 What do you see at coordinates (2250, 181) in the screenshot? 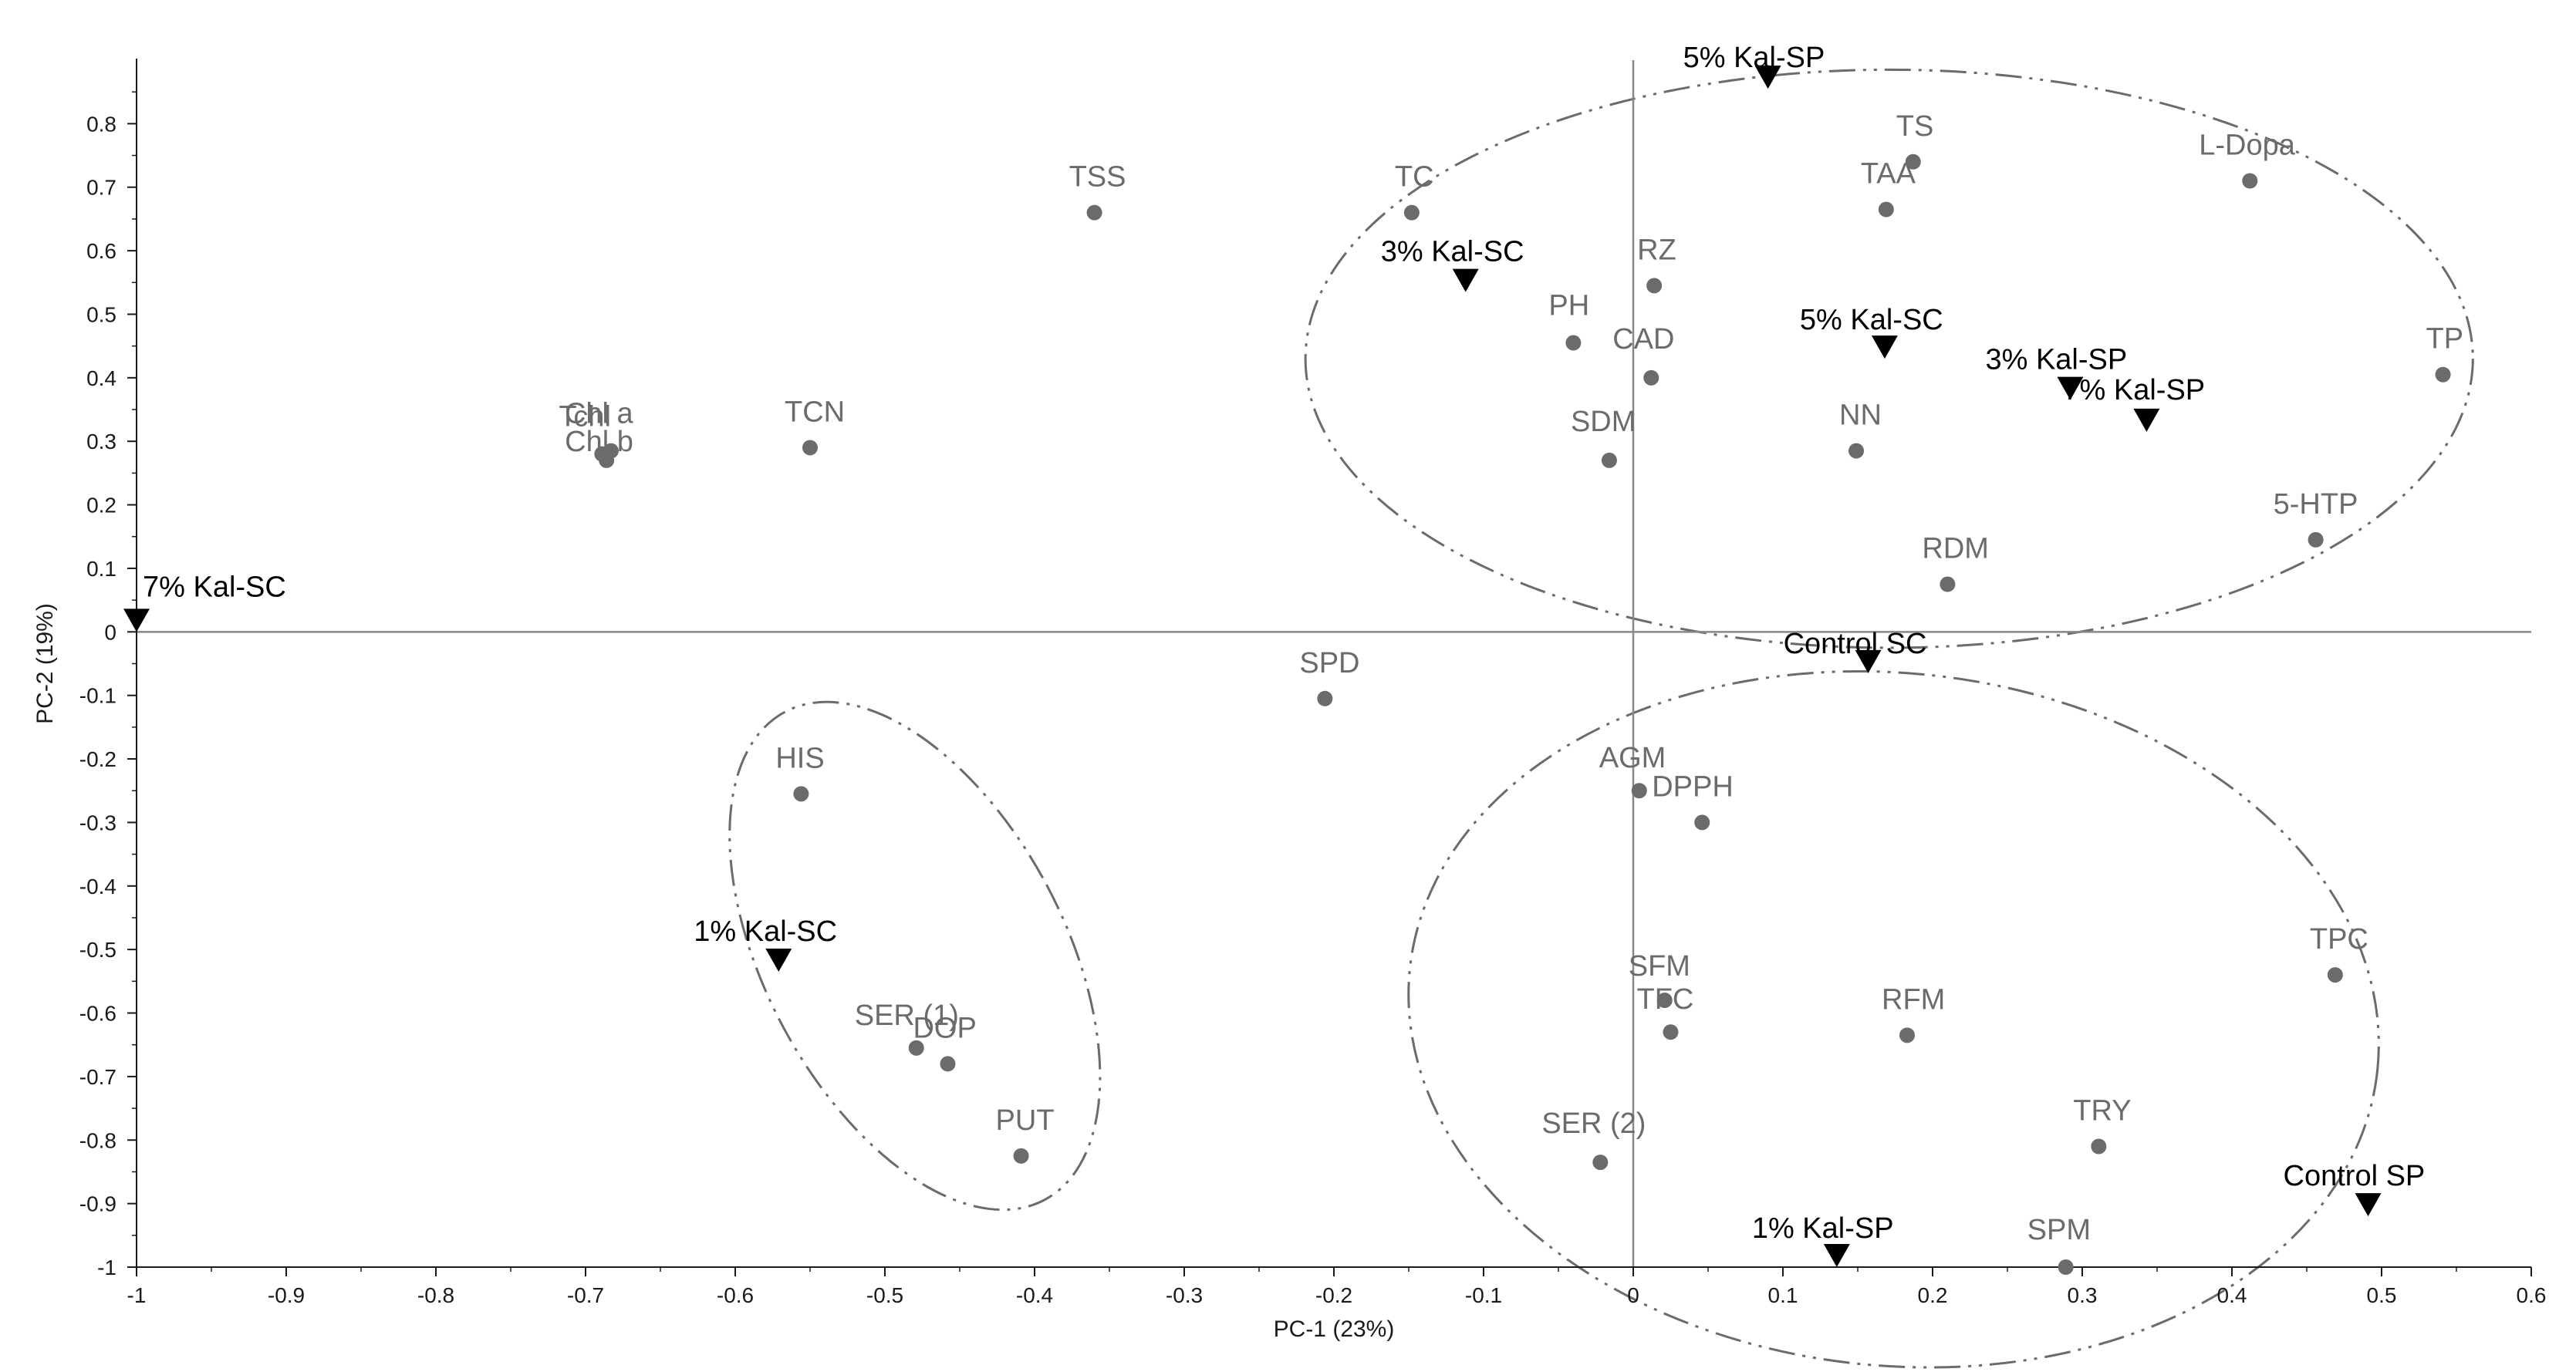
I see `variable-point-l-dopa` at bounding box center [2250, 181].